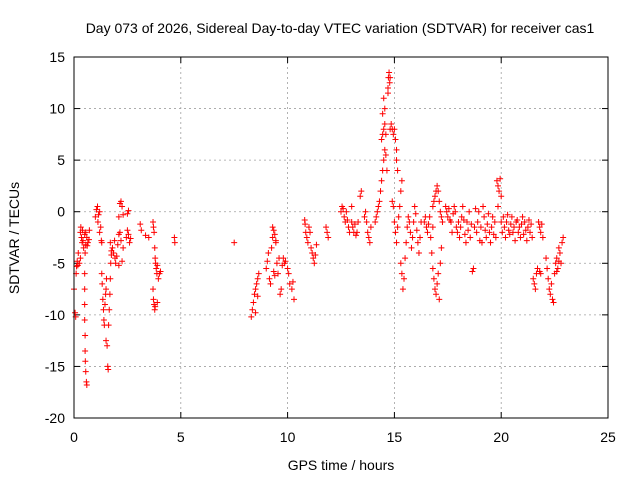 This screenshot has height=480, width=640. I want to click on y-tick-label: -10, so click(55, 315).